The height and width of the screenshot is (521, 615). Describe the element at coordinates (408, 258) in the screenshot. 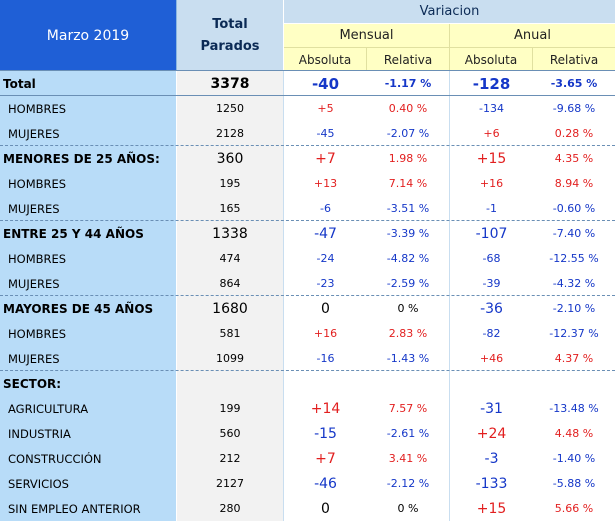

I see `m-rel-cell: -4.82 %` at that location.